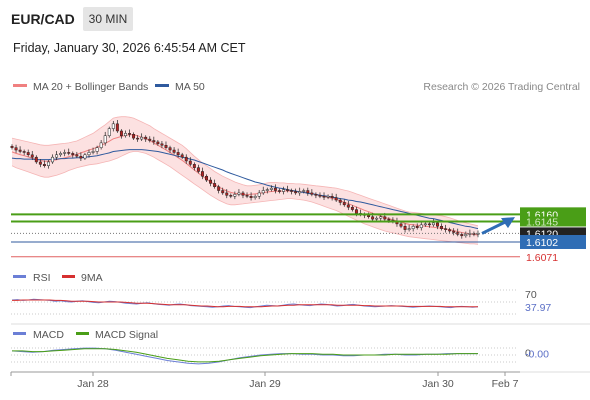 The height and width of the screenshot is (400, 590). I want to click on timestamp: Friday, January 30, 2026 6:45:54 AM CET, so click(129, 48).